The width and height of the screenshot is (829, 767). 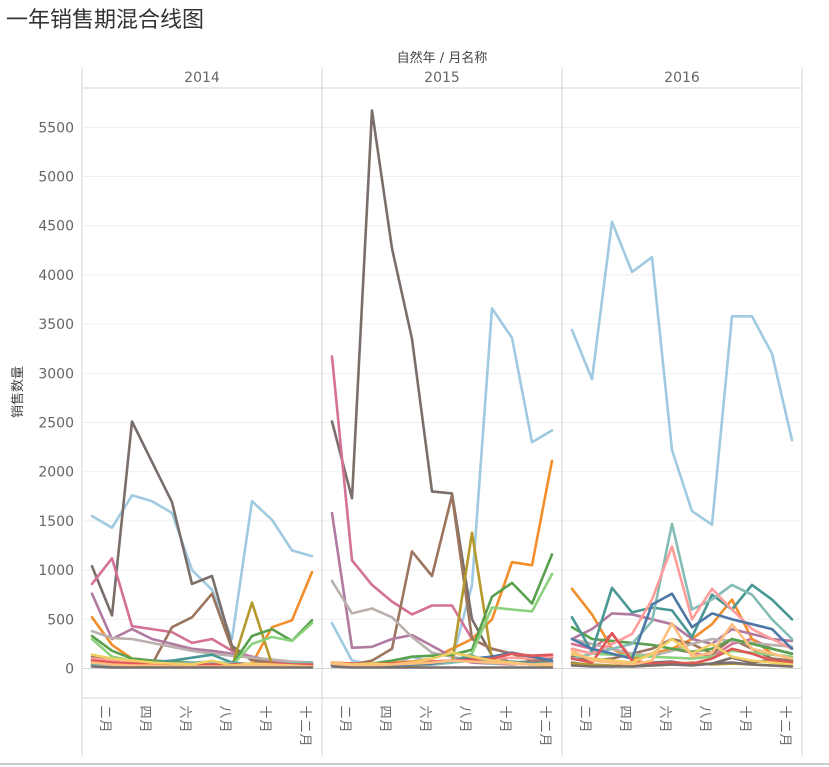 I want to click on series-line-16-2016, so click(x=682, y=651).